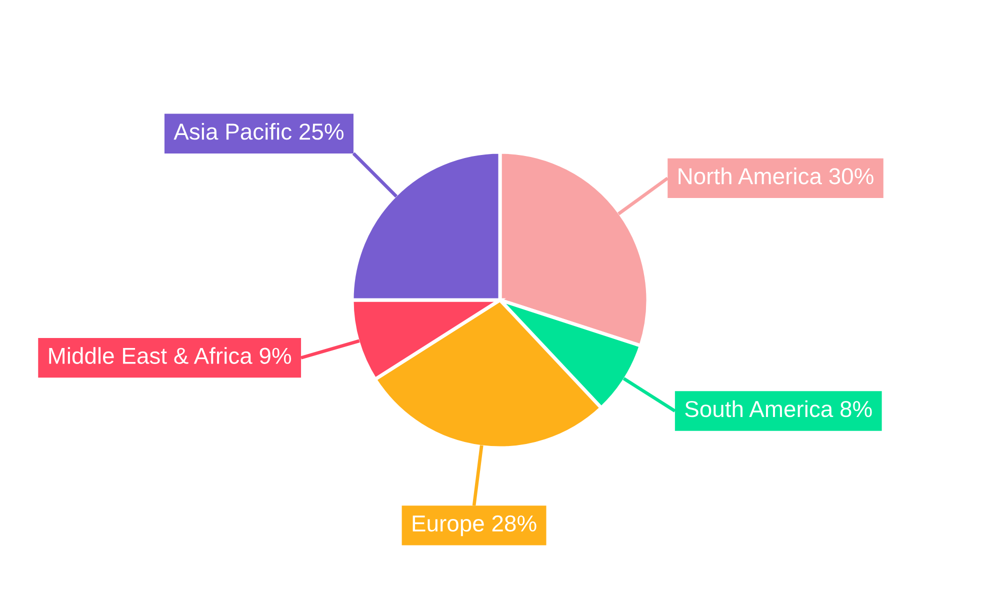 This screenshot has height=600, width=1000. Describe the element at coordinates (778, 409) in the screenshot. I see `slice-label: South America 8%` at that location.